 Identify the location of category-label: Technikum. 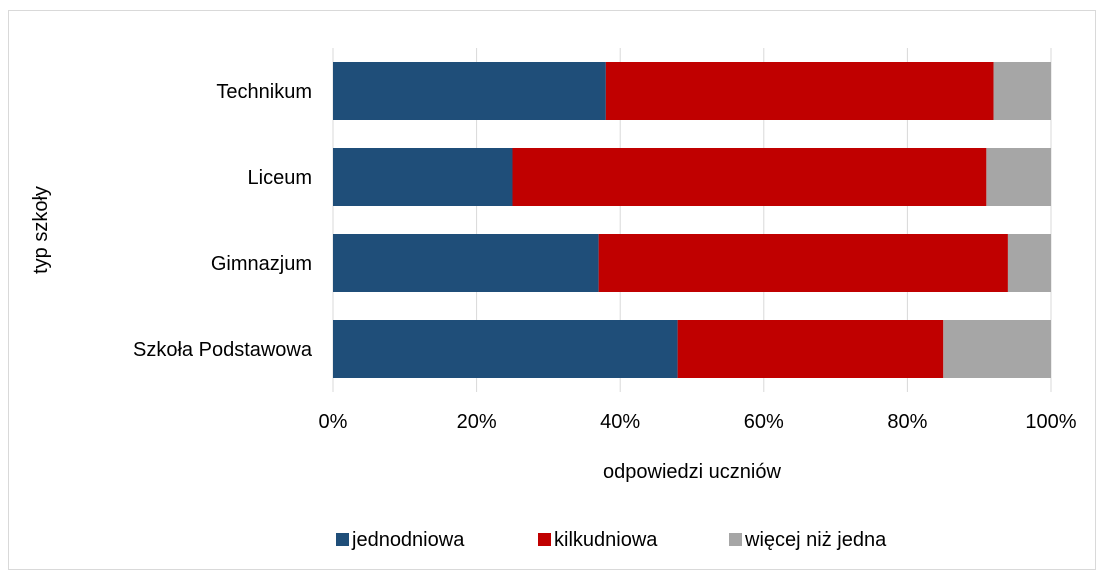
(264, 92).